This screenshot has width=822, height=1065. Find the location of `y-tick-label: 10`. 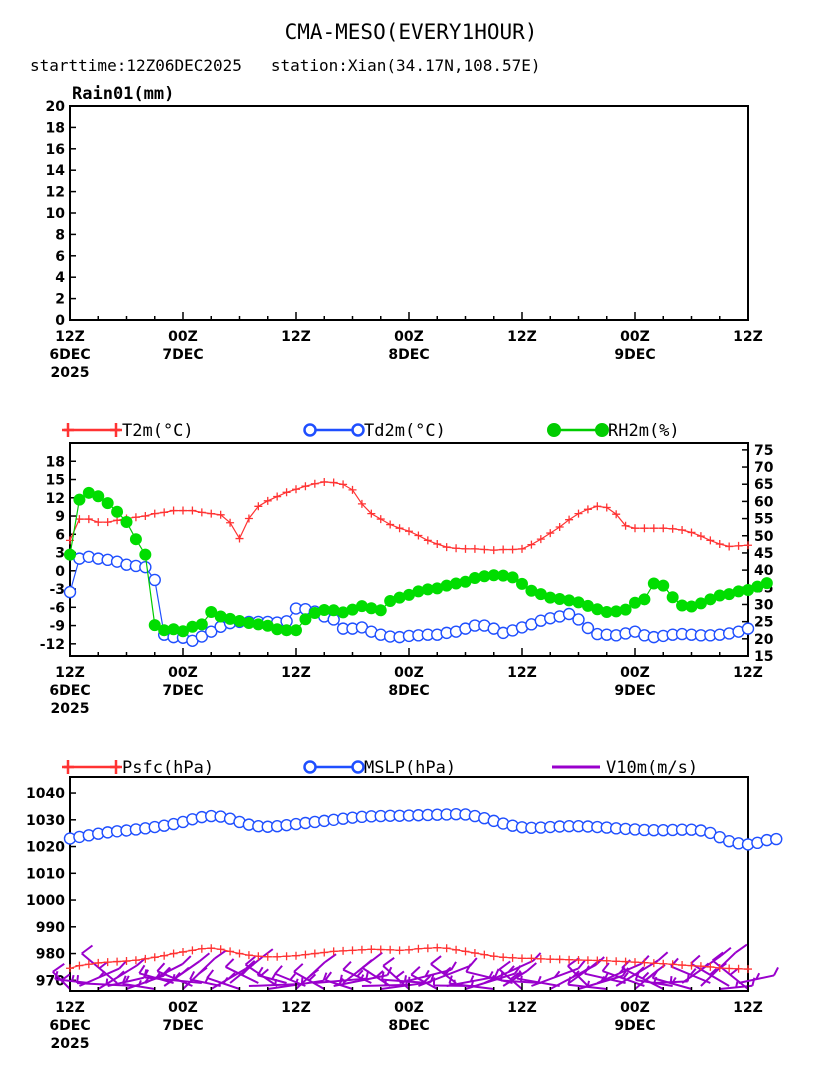

y-tick-label: 10 is located at coordinates (56, 214).